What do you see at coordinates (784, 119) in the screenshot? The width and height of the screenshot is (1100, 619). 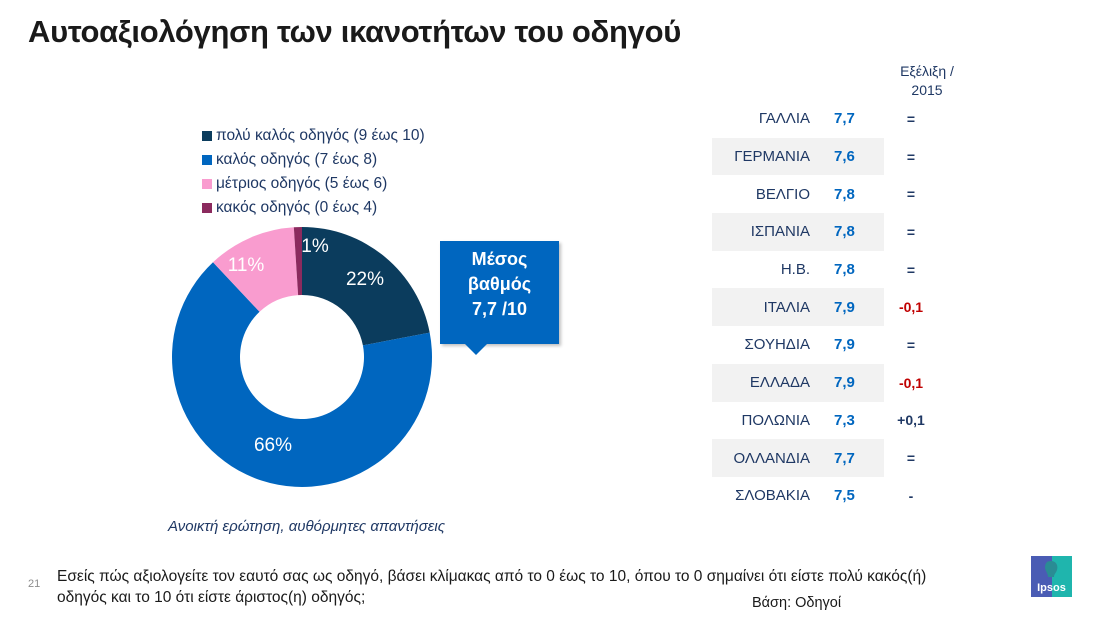 I see `country-name: ΓΑΛΛΙΑ` at bounding box center [784, 119].